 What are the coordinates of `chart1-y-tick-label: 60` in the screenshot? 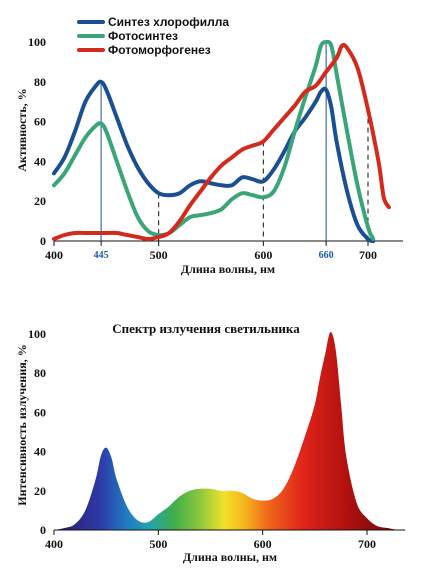 It's located at (40, 122).